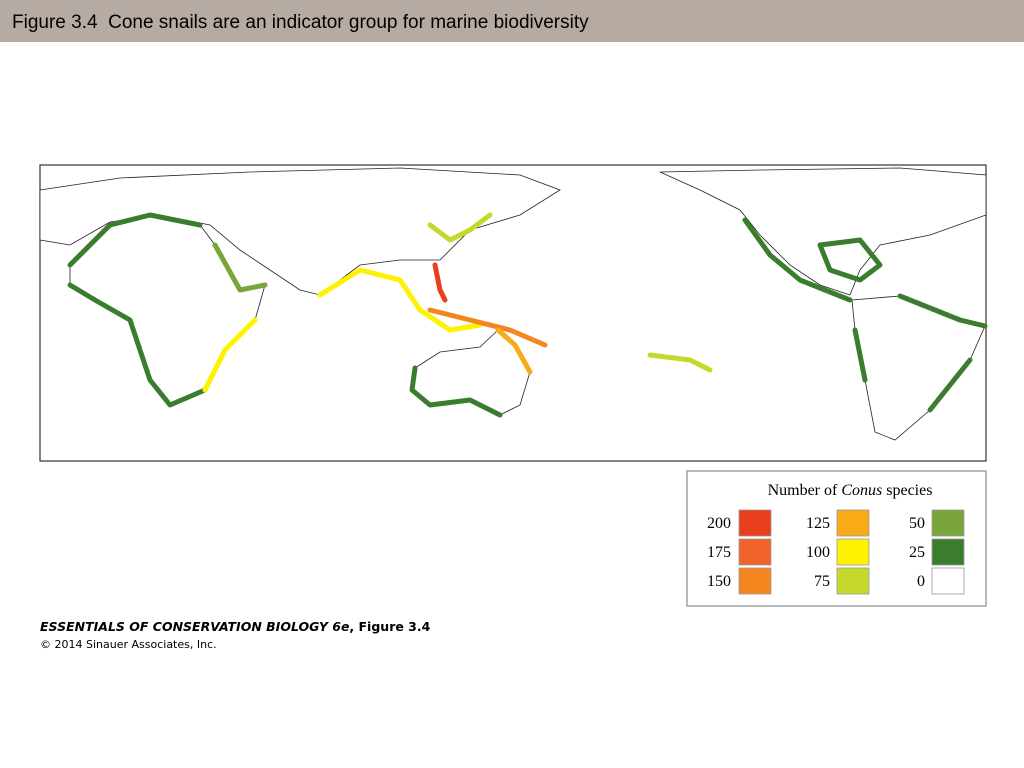  I want to click on legend-title: Number of Conus species, so click(850, 490).